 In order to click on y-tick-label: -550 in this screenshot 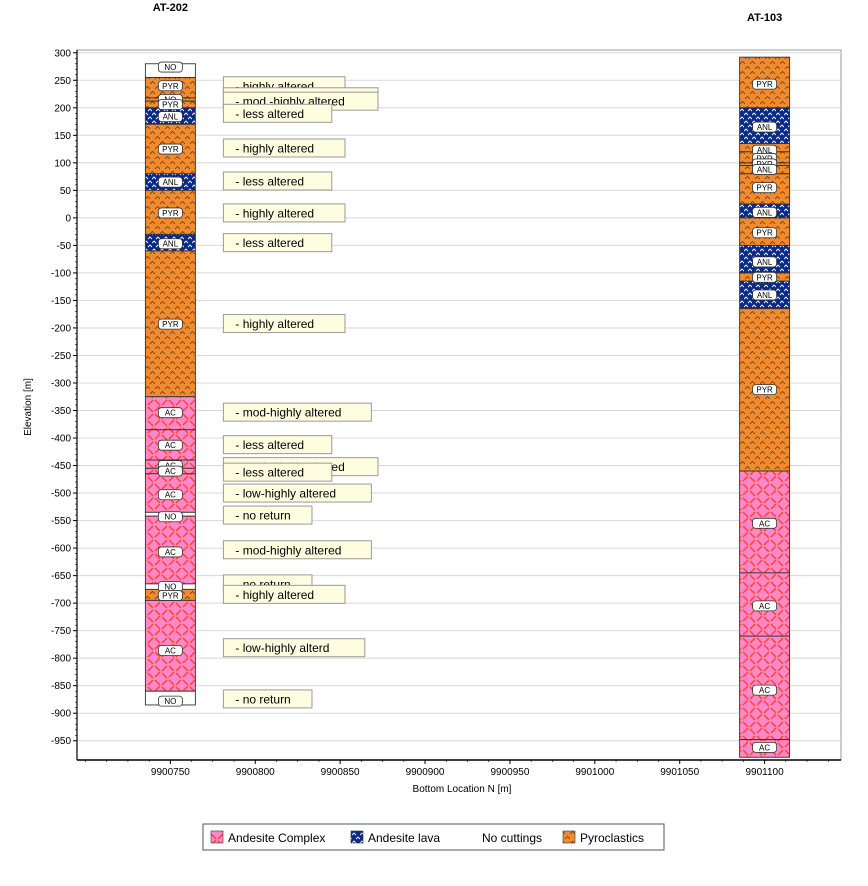, I will do `click(61, 521)`.